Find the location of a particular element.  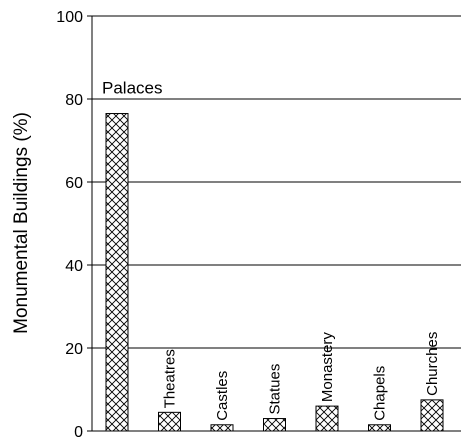

y-tick-label: 0 is located at coordinates (78, 431).